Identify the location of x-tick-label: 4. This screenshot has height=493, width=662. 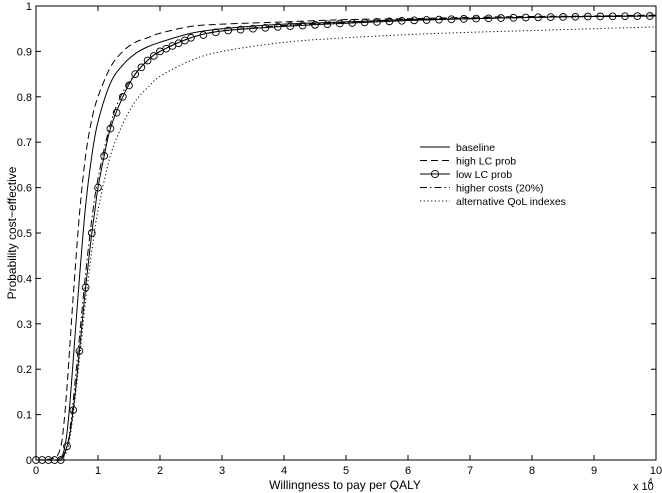
(284, 471).